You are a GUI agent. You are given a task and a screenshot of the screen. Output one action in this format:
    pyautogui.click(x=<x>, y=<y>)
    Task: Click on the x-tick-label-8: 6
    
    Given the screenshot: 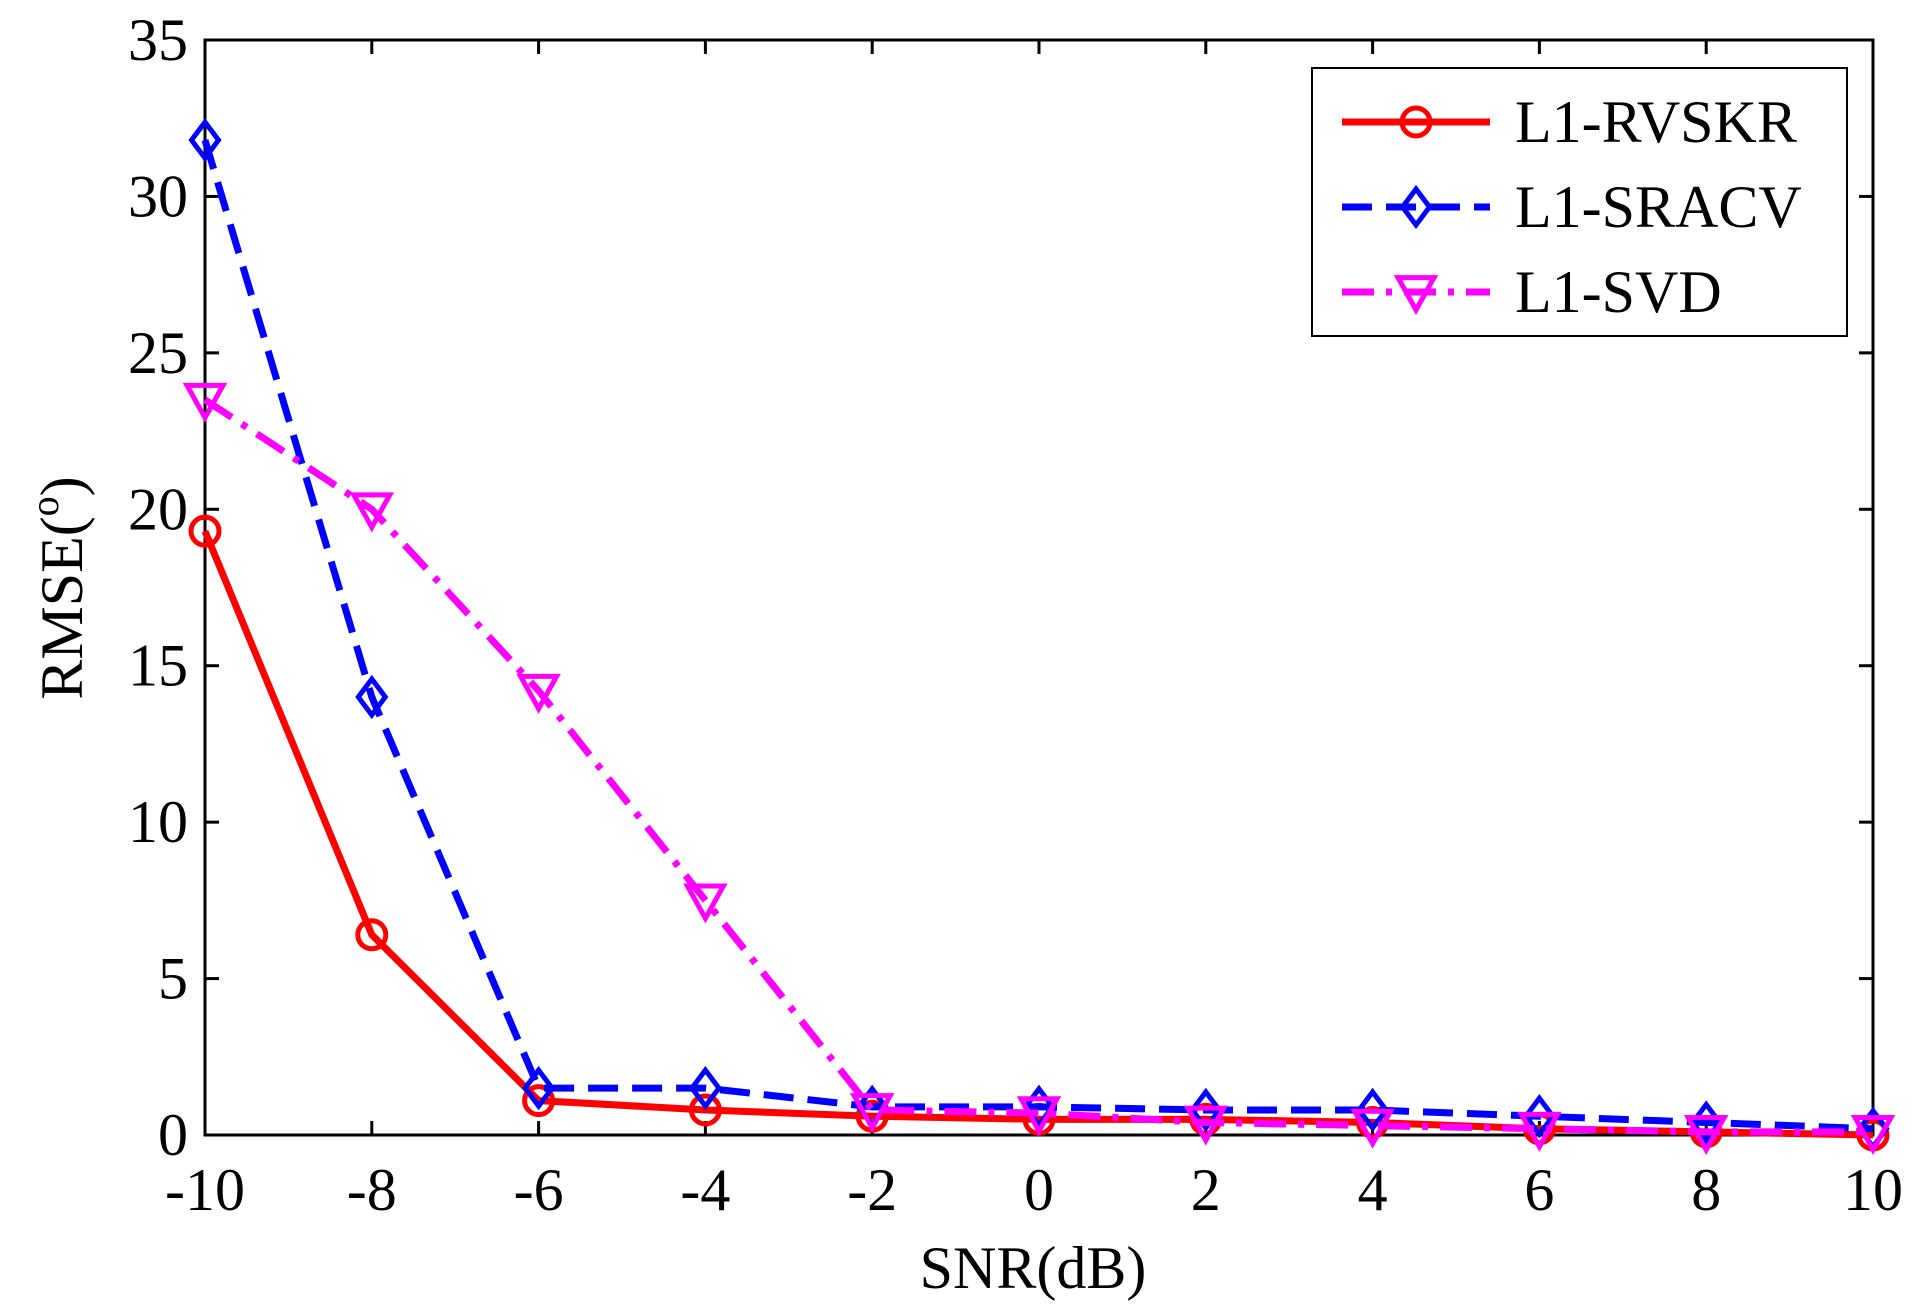 What is the action you would take?
    pyautogui.click(x=1539, y=1190)
    